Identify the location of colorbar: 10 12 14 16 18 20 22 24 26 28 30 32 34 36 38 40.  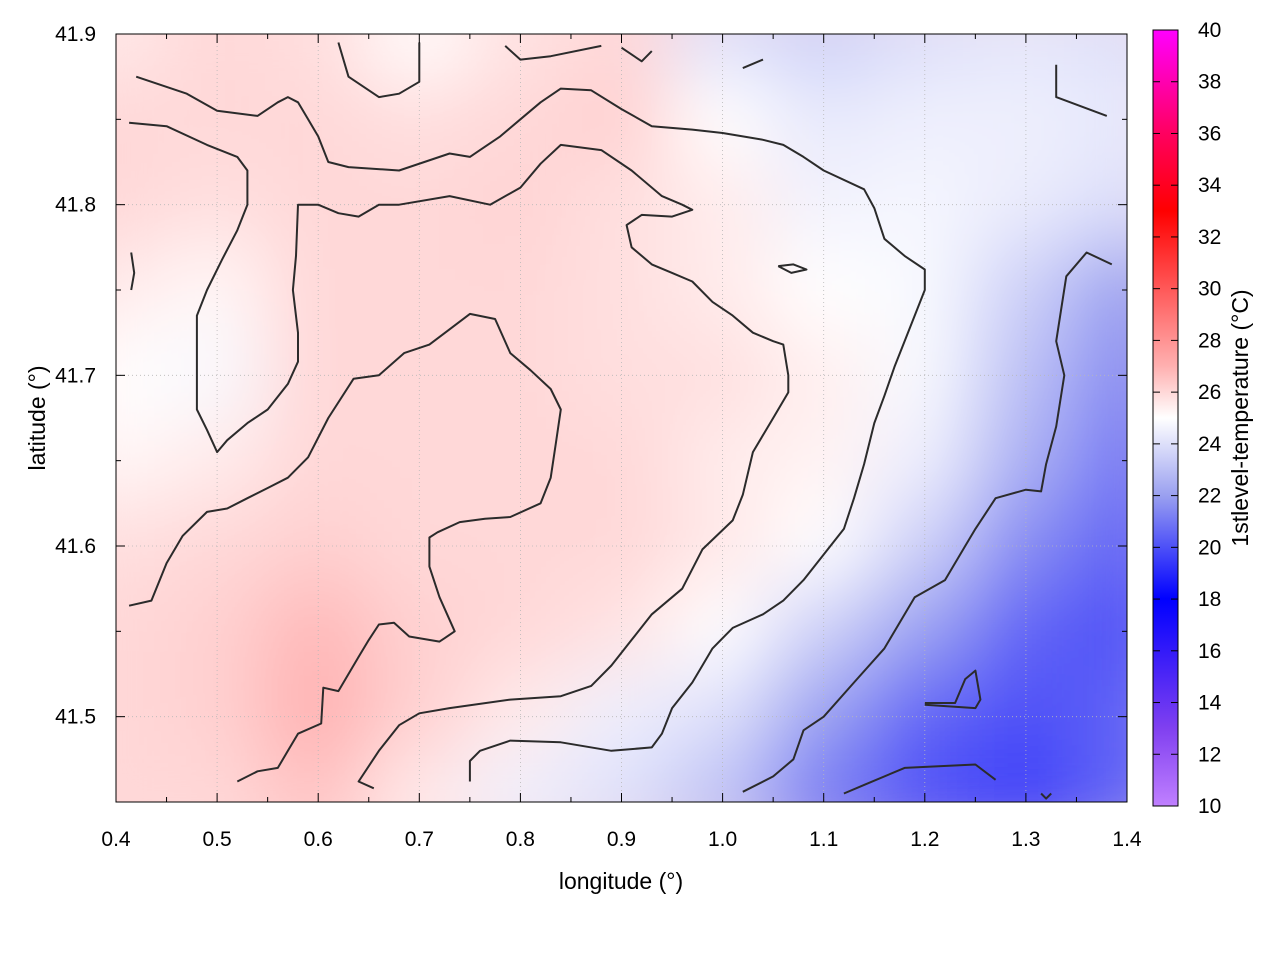
(1187, 418).